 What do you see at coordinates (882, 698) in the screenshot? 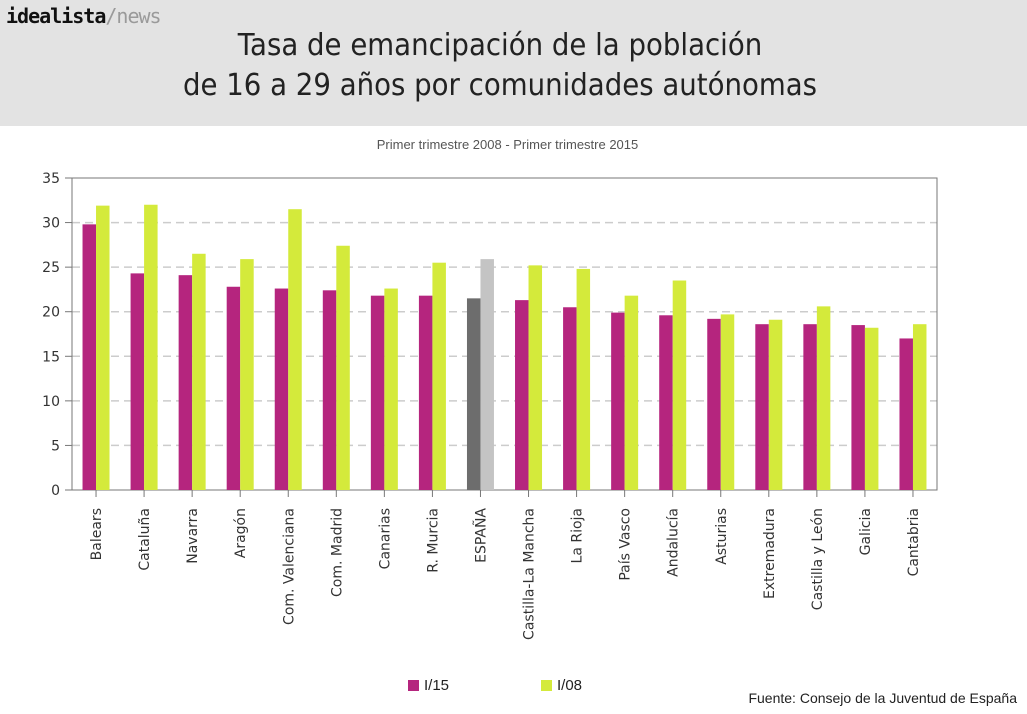
I see `source-note: Fuente: Consejo de la Juventud de España` at bounding box center [882, 698].